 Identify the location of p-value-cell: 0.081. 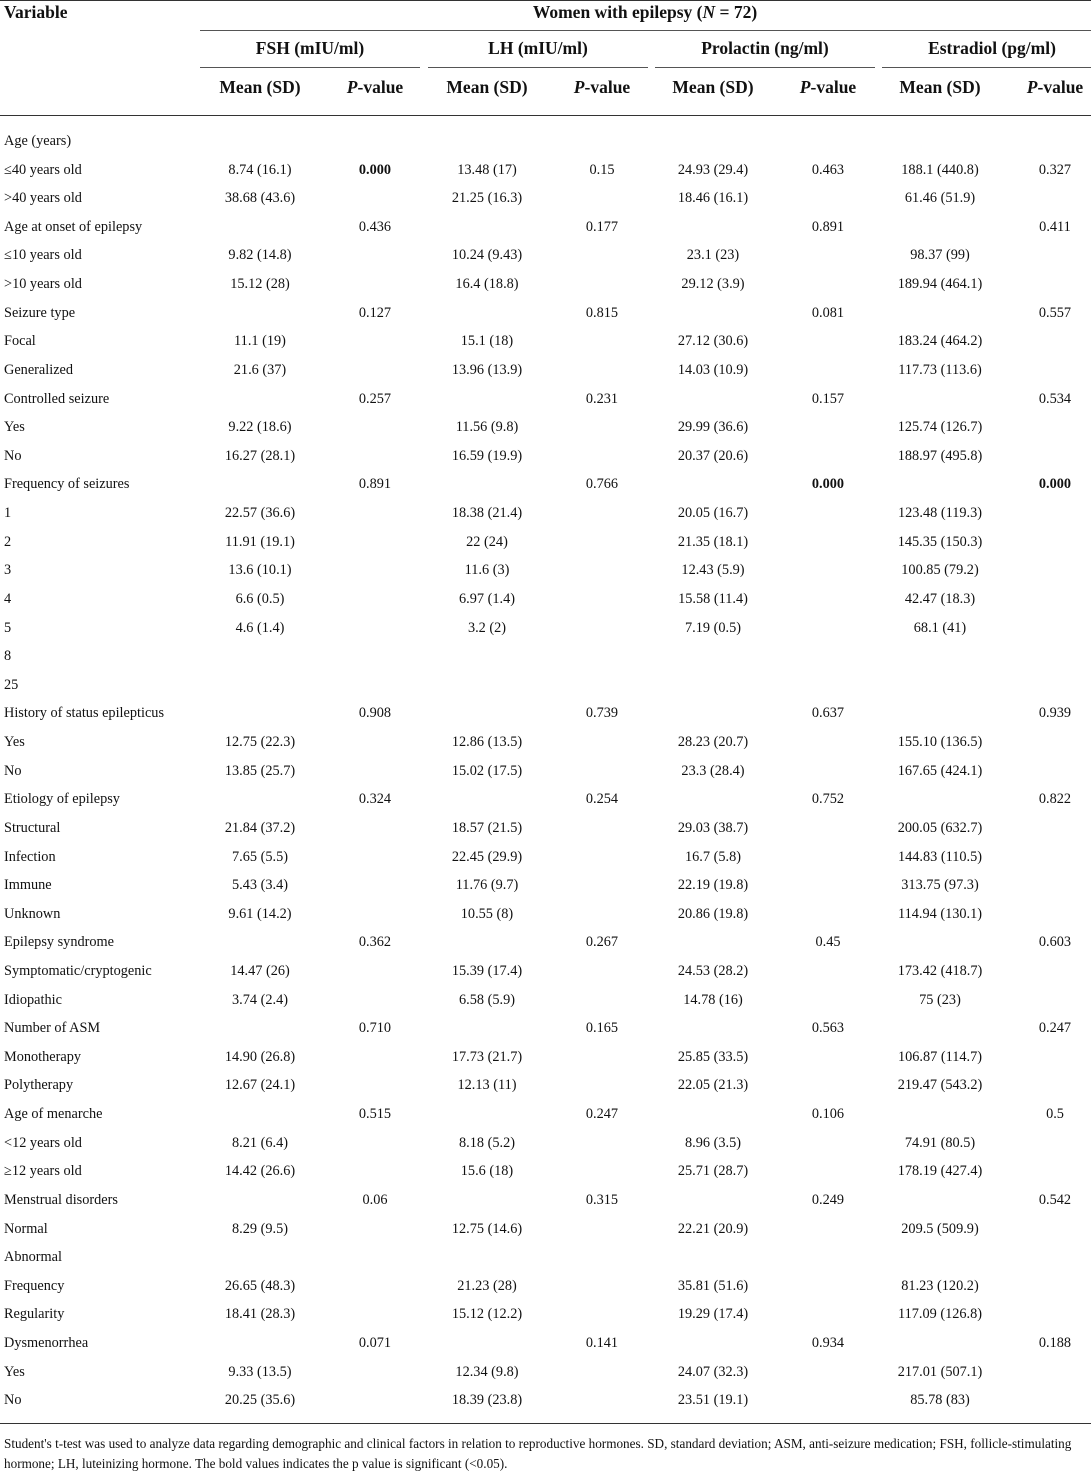
(828, 312).